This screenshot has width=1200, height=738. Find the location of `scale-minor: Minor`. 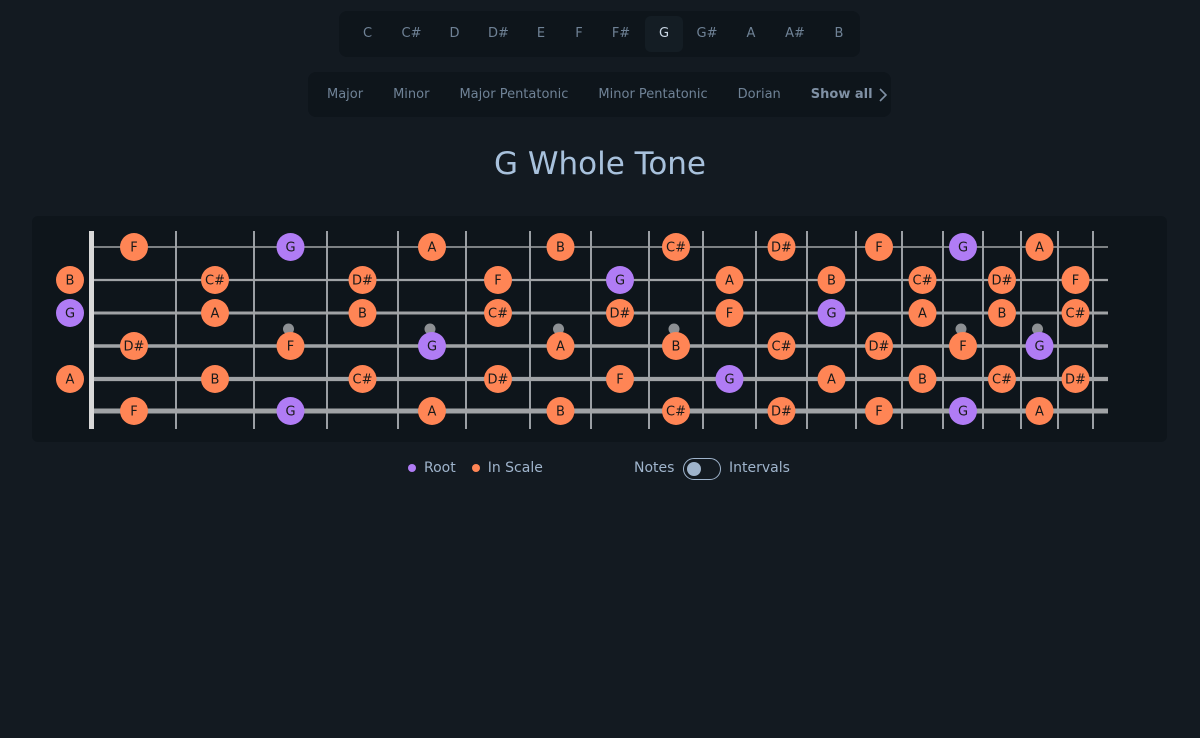

scale-minor: Minor is located at coordinates (411, 94).